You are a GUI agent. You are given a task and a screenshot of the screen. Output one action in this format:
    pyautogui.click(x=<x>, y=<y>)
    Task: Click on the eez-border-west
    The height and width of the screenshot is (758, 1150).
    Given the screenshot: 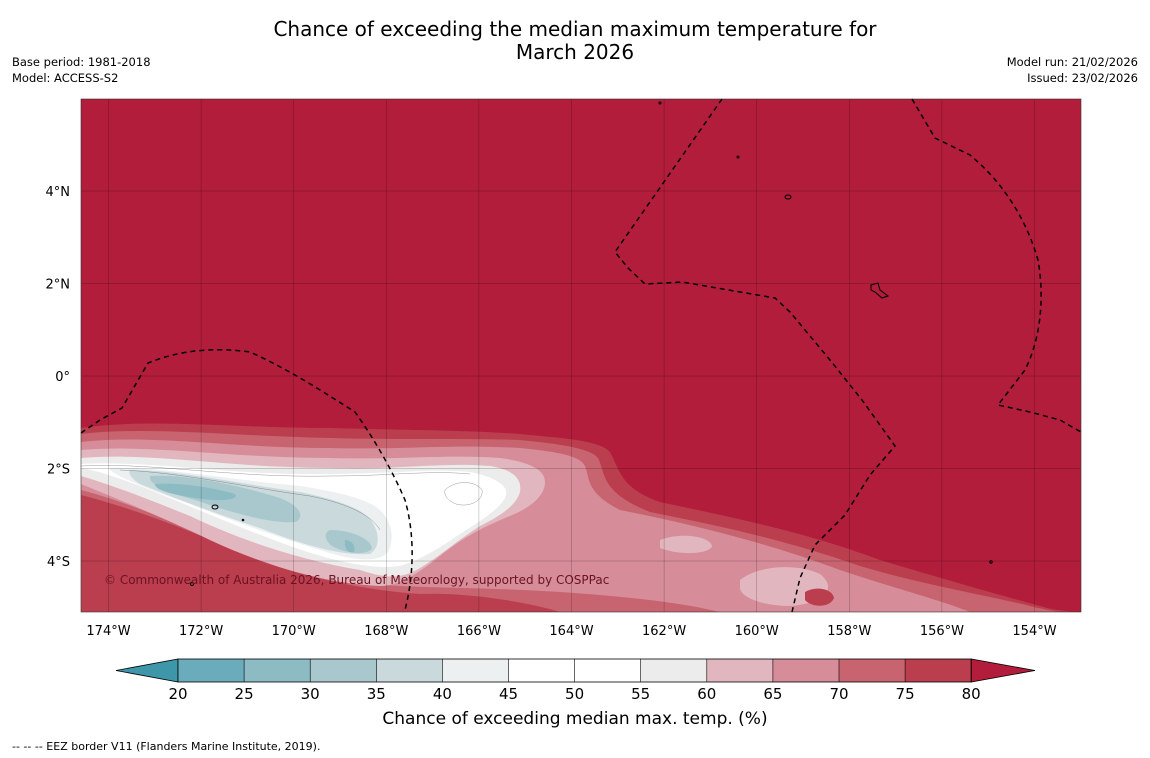 What is the action you would take?
    pyautogui.click(x=246, y=479)
    